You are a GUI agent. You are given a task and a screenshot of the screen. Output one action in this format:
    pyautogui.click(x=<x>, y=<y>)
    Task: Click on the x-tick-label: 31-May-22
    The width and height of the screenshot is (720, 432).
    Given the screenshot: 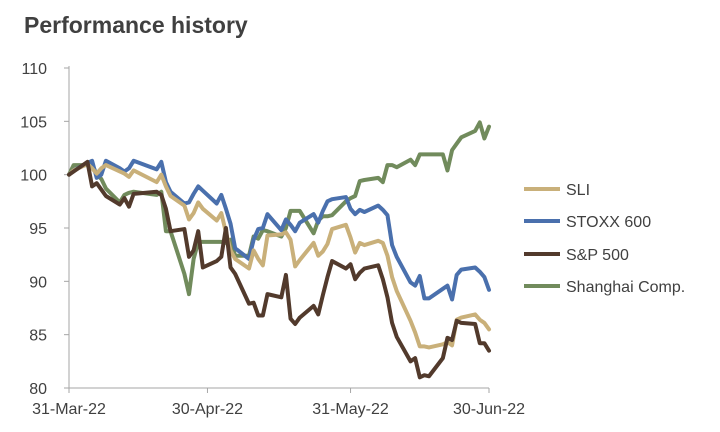 What is the action you would take?
    pyautogui.click(x=350, y=409)
    